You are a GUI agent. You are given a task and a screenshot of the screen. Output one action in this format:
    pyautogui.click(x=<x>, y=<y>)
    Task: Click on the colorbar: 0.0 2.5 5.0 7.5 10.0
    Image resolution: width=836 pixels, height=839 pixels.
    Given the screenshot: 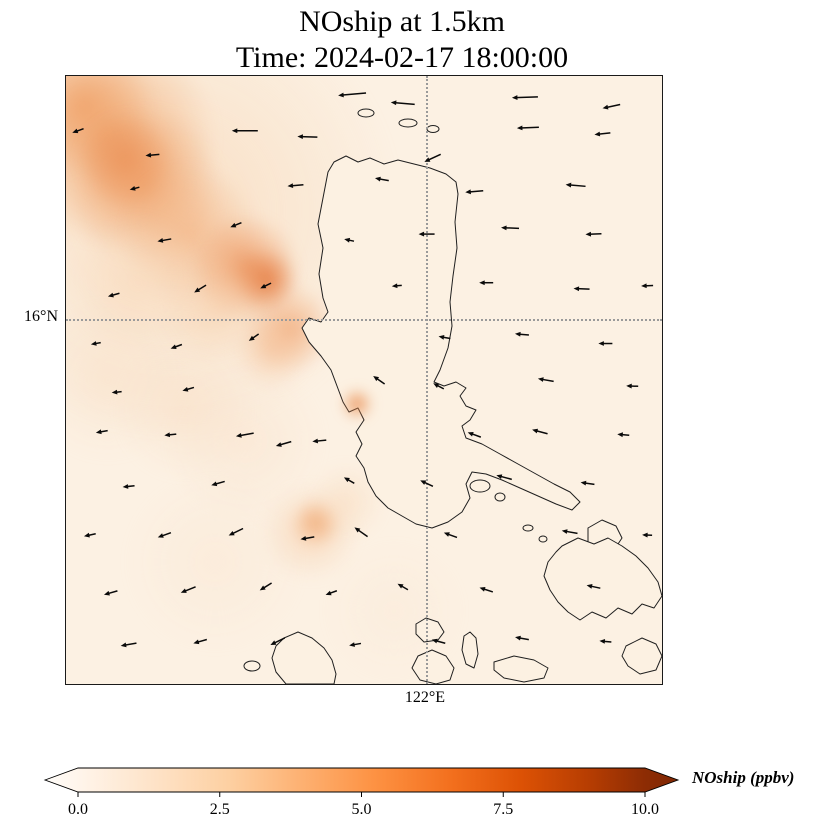 What is the action you would take?
    pyautogui.click(x=361, y=792)
    